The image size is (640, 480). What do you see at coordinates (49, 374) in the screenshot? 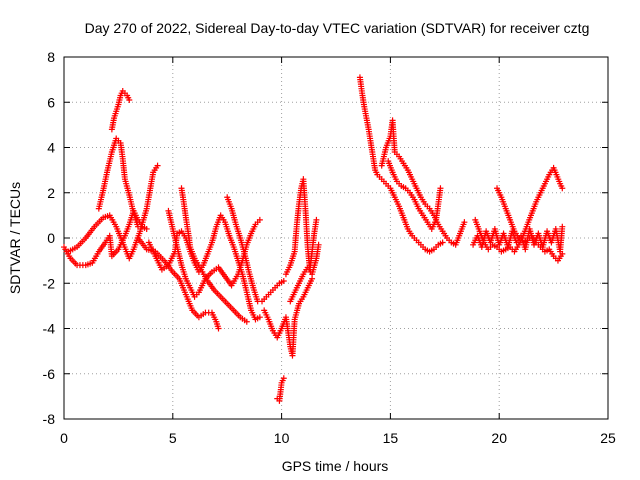
I see `y-tick-label: -6` at bounding box center [49, 374].